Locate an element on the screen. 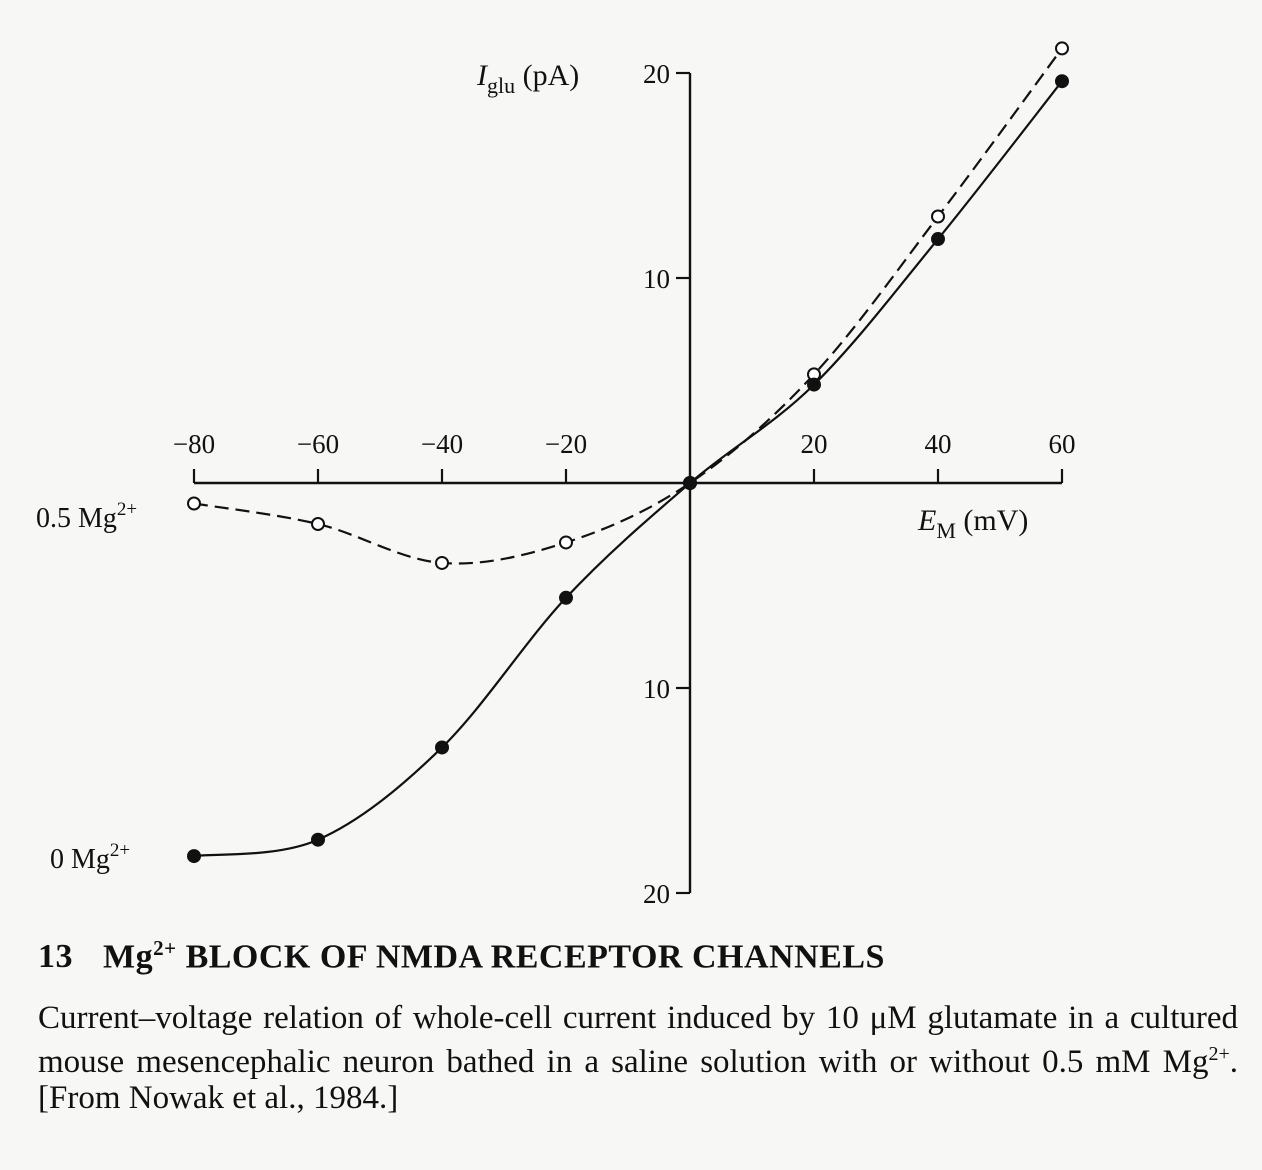 The width and height of the screenshot is (1262, 1170). x-tick-label: −60 is located at coordinates (318, 444).